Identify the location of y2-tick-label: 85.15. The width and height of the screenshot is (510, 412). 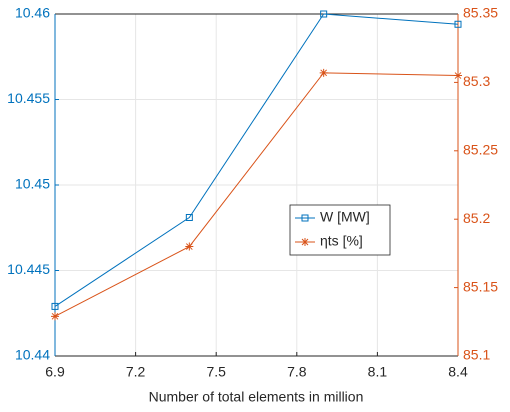
(480, 286).